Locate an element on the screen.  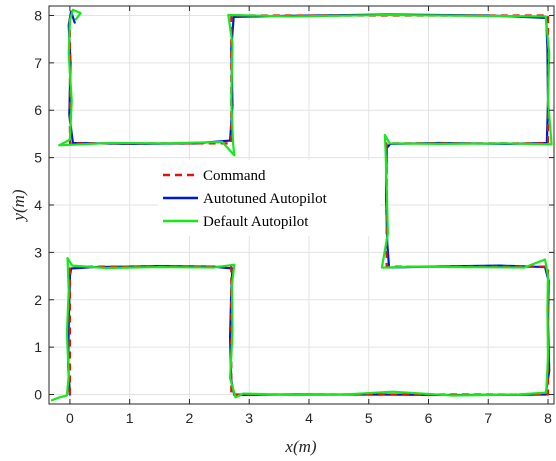
x-tick-label: 3 is located at coordinates (249, 418).